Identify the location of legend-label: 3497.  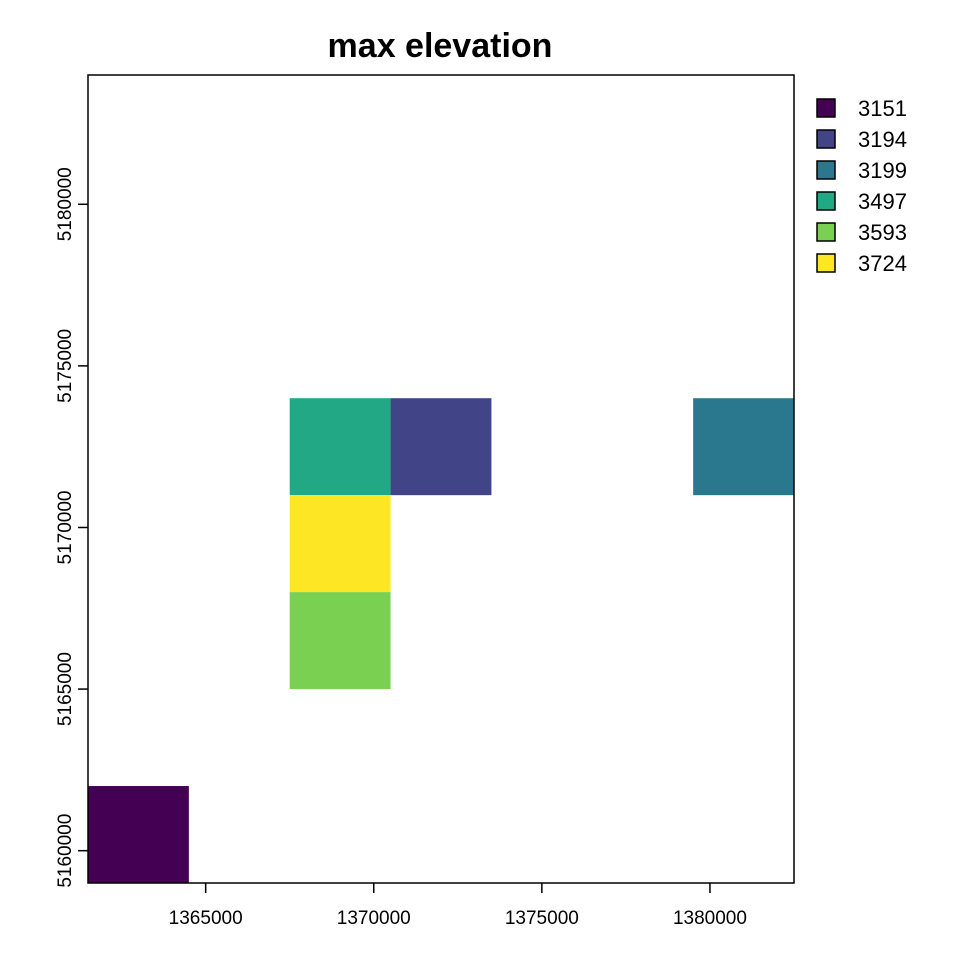
(882, 201).